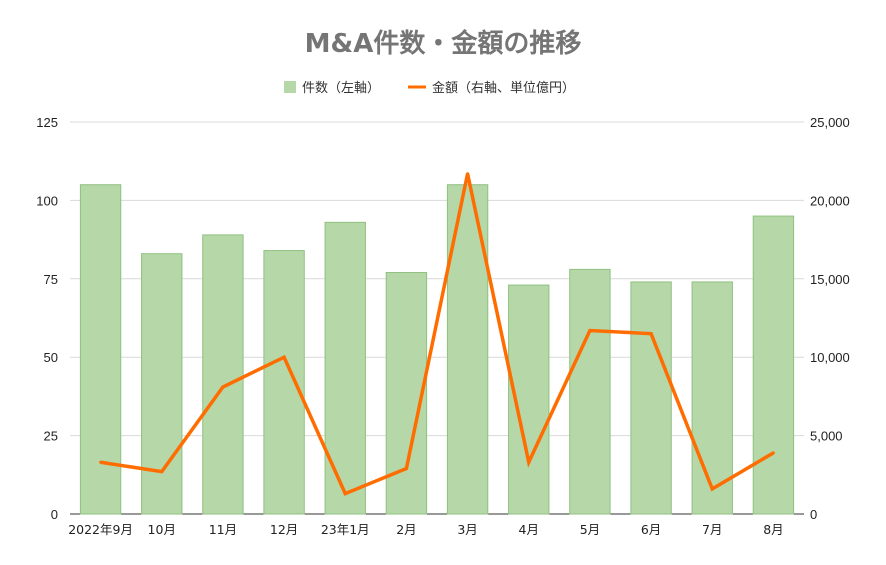 This screenshot has height=565, width=886. I want to click on legend-swatch-count, so click(290, 87).